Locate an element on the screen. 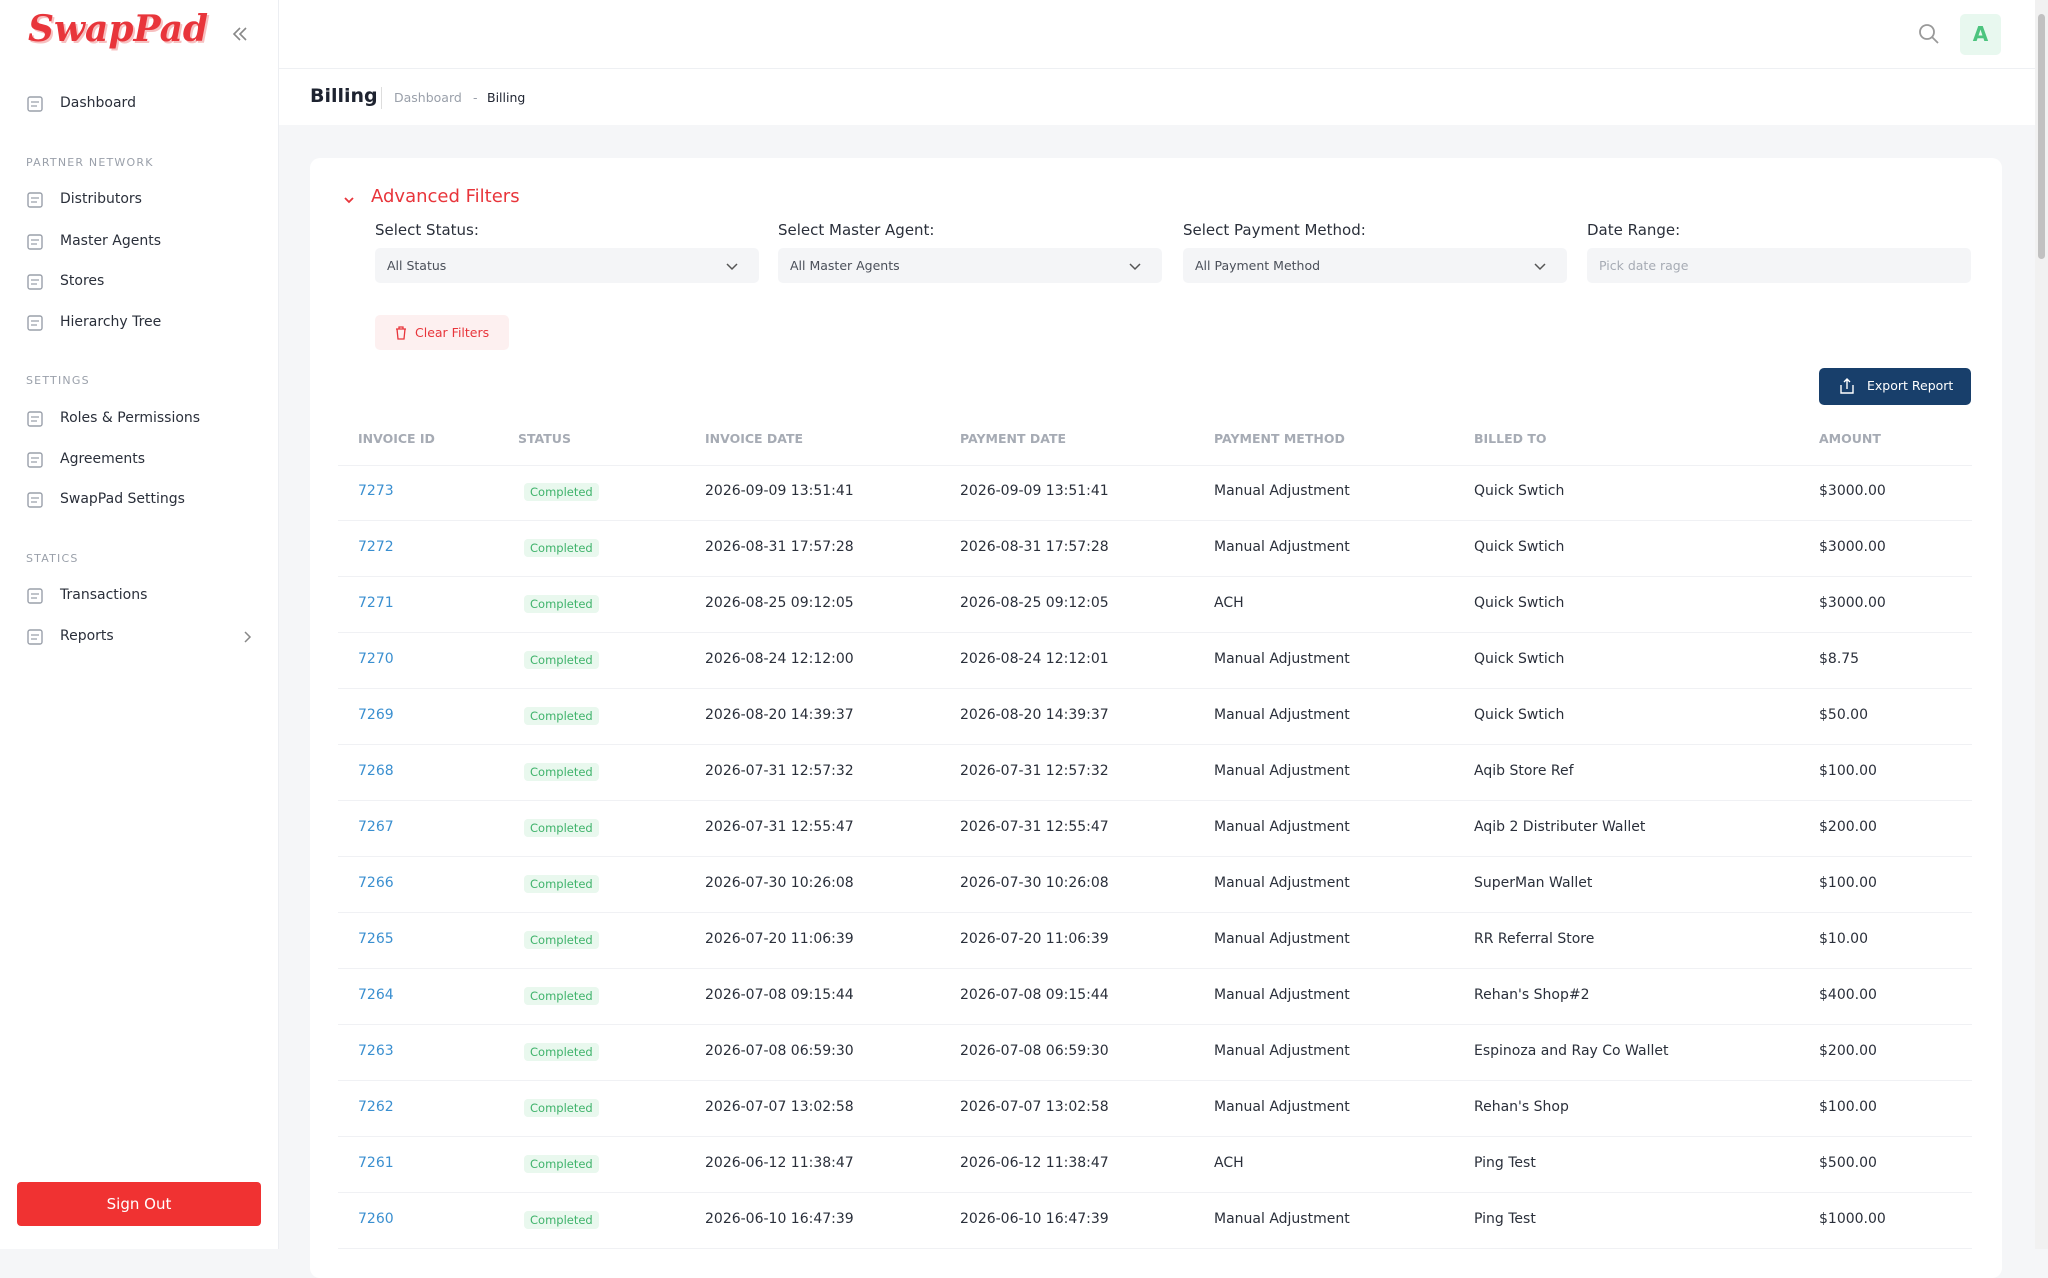 This screenshot has height=1278, width=2048. invoice-id-link: 7263 is located at coordinates (376, 1051).